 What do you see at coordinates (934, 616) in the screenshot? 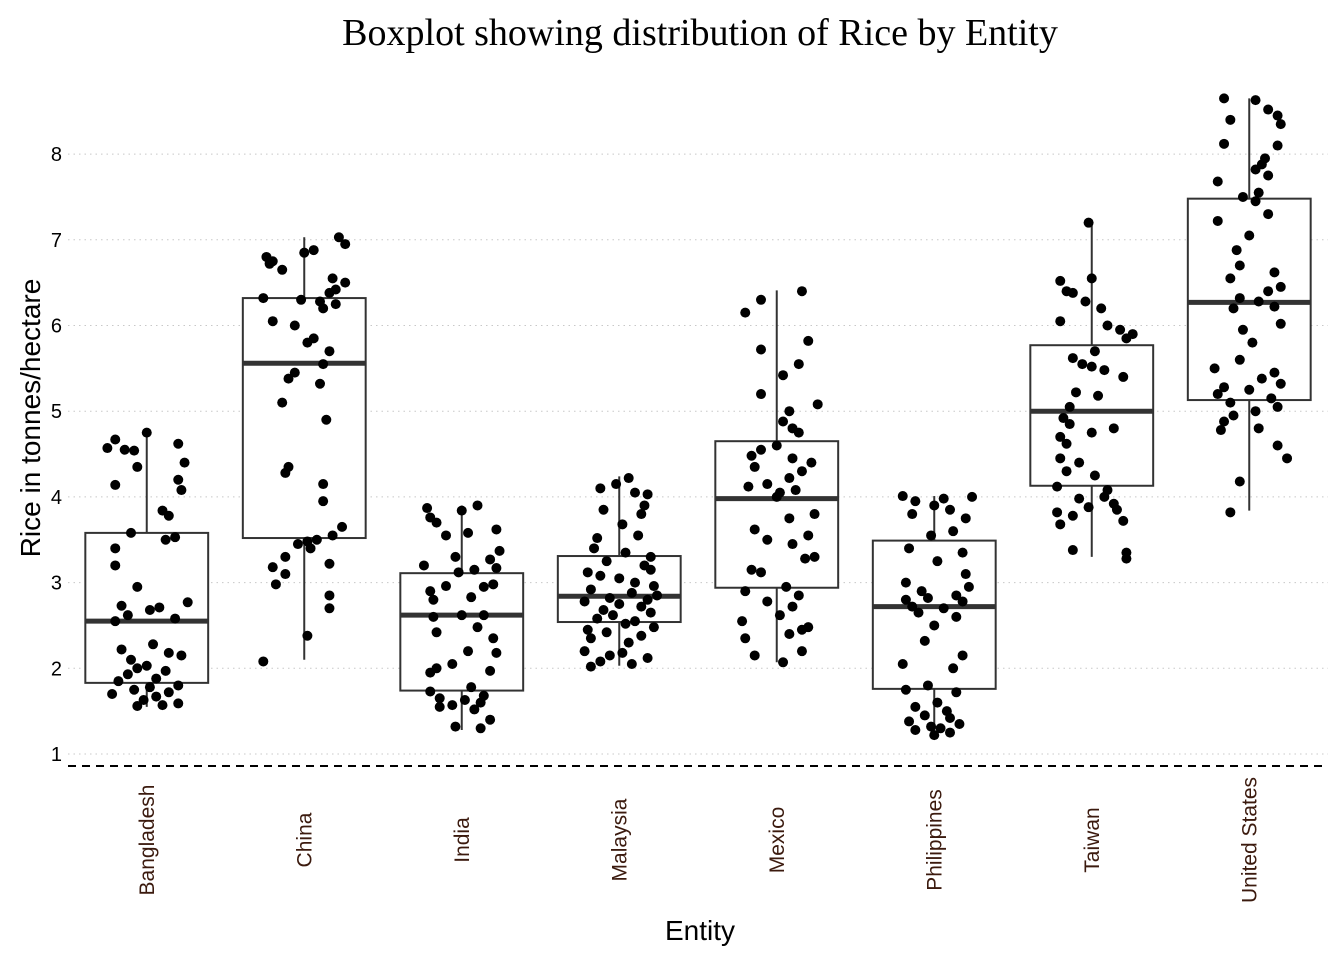
I see `box-philippines` at bounding box center [934, 616].